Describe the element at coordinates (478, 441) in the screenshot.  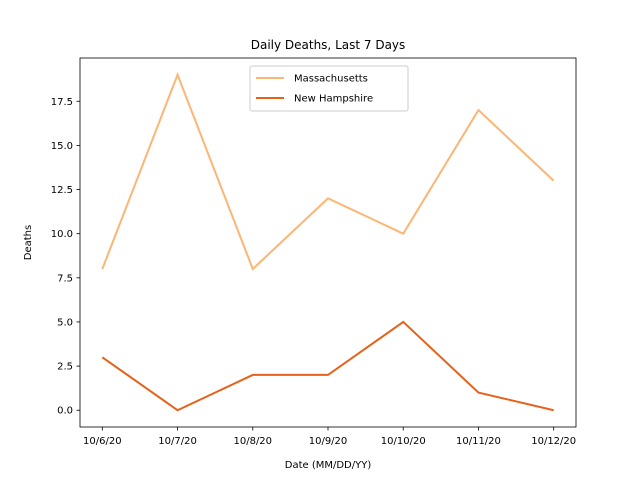
I see `x-tick-label: 10/11/20` at that location.